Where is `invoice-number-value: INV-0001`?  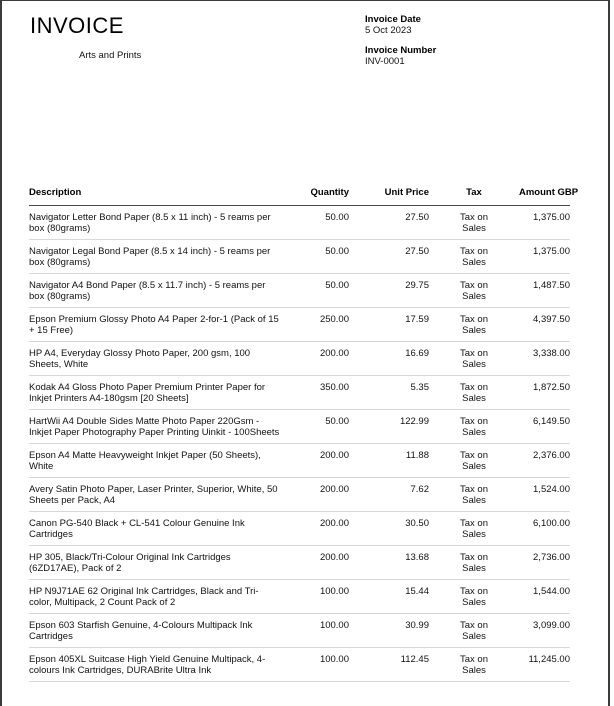
invoice-number-value: INV-0001 is located at coordinates (385, 61).